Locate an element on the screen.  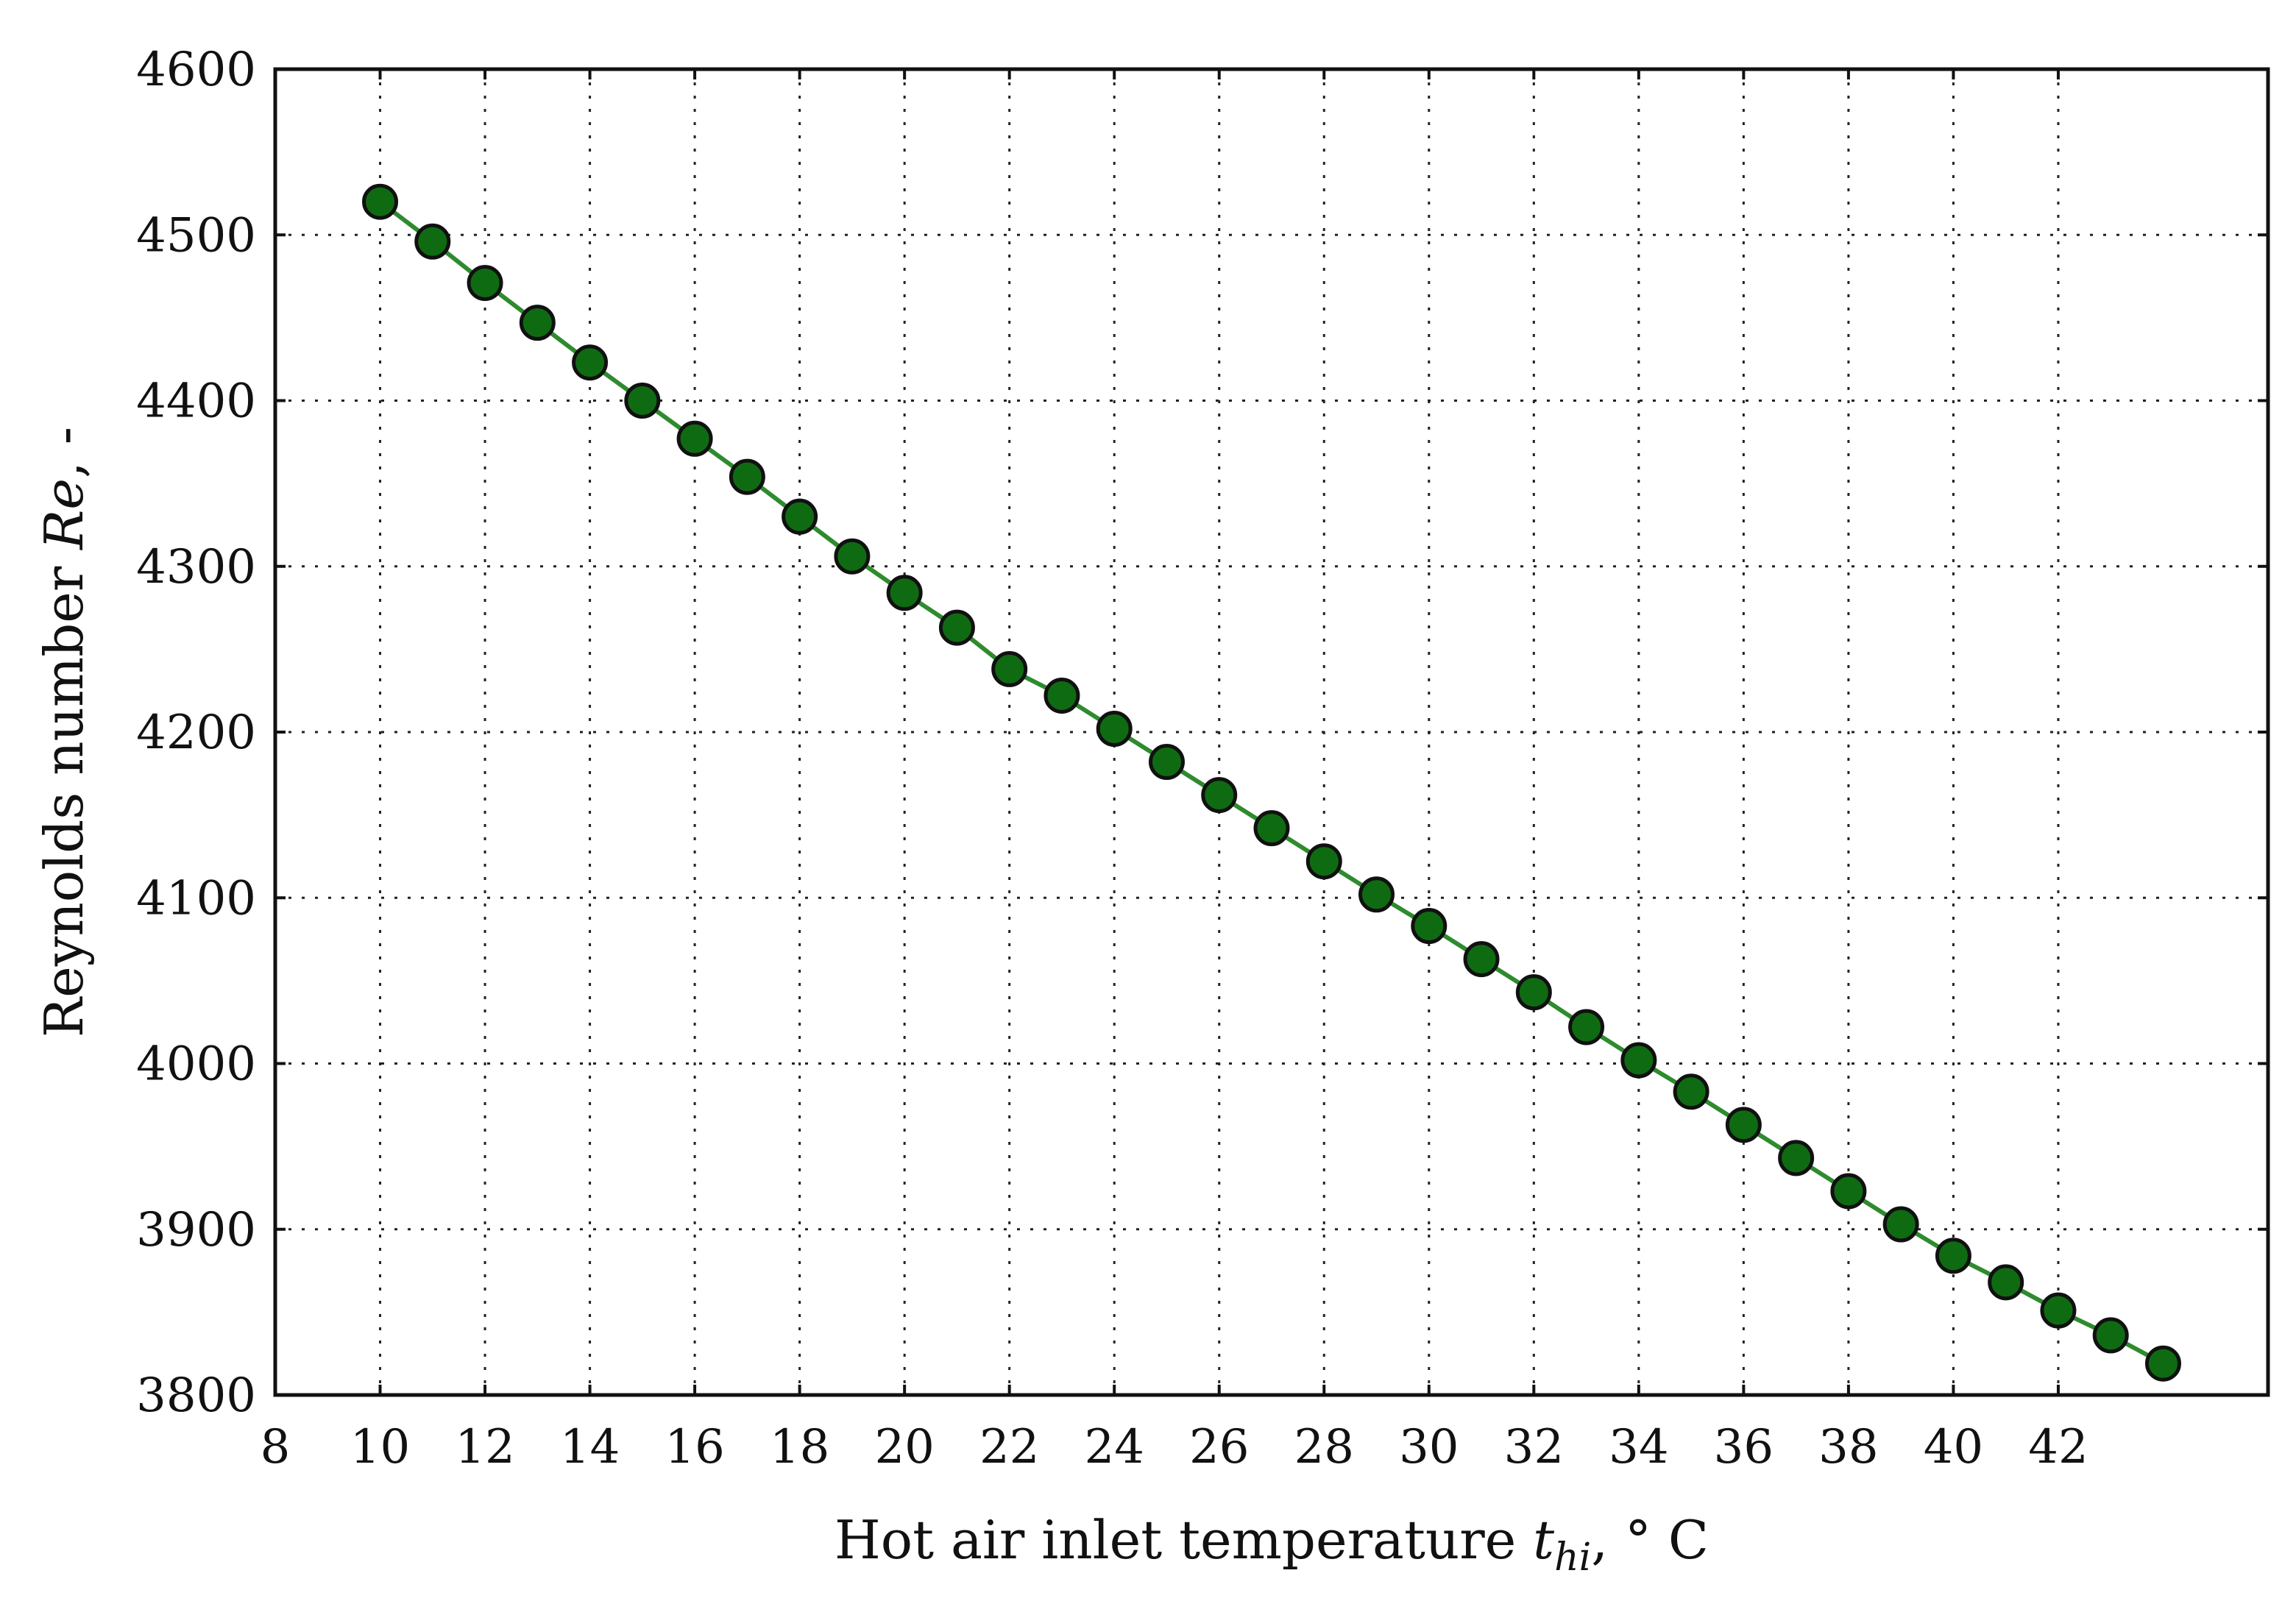
x-tick-label: 12 is located at coordinates (484, 1447).